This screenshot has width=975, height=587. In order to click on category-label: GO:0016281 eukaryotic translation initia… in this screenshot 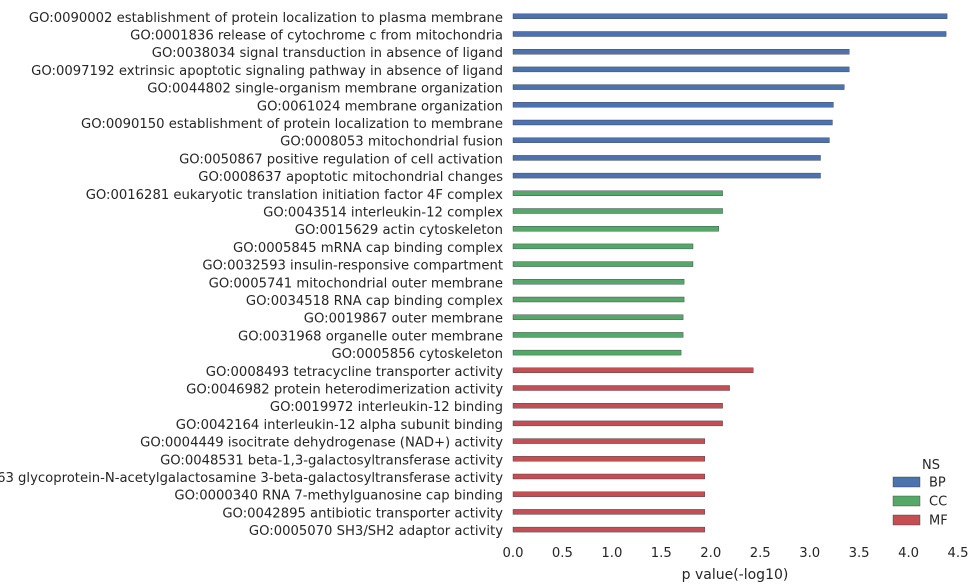, I will do `click(294, 195)`.